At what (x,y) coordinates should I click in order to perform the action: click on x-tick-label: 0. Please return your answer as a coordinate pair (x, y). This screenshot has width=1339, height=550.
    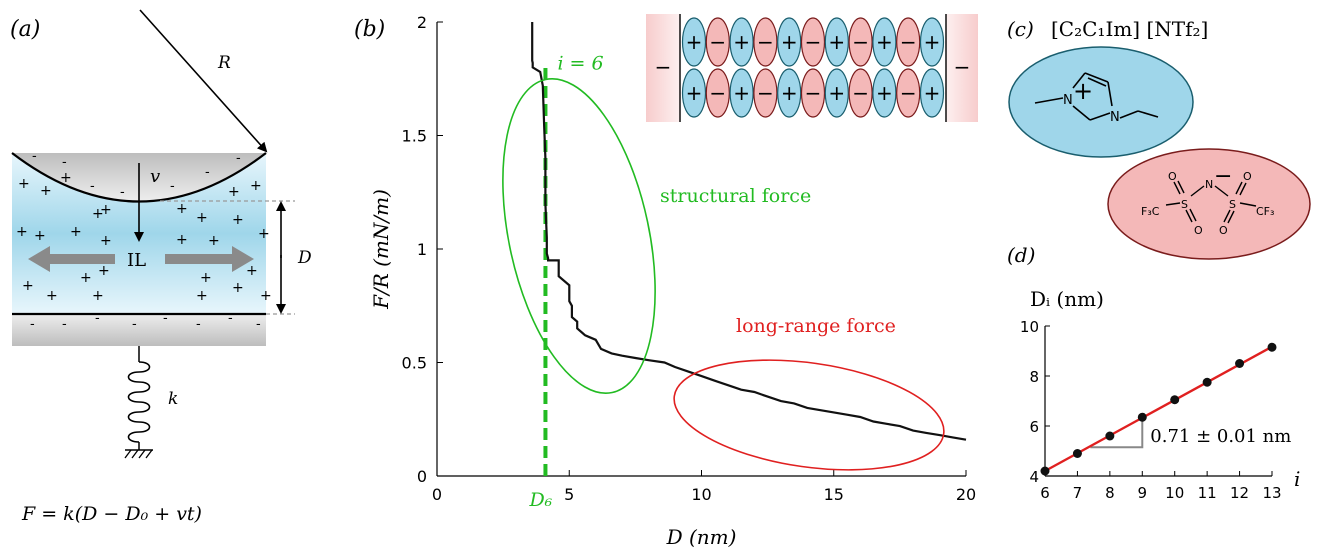
    Looking at the image, I should click on (437, 494).